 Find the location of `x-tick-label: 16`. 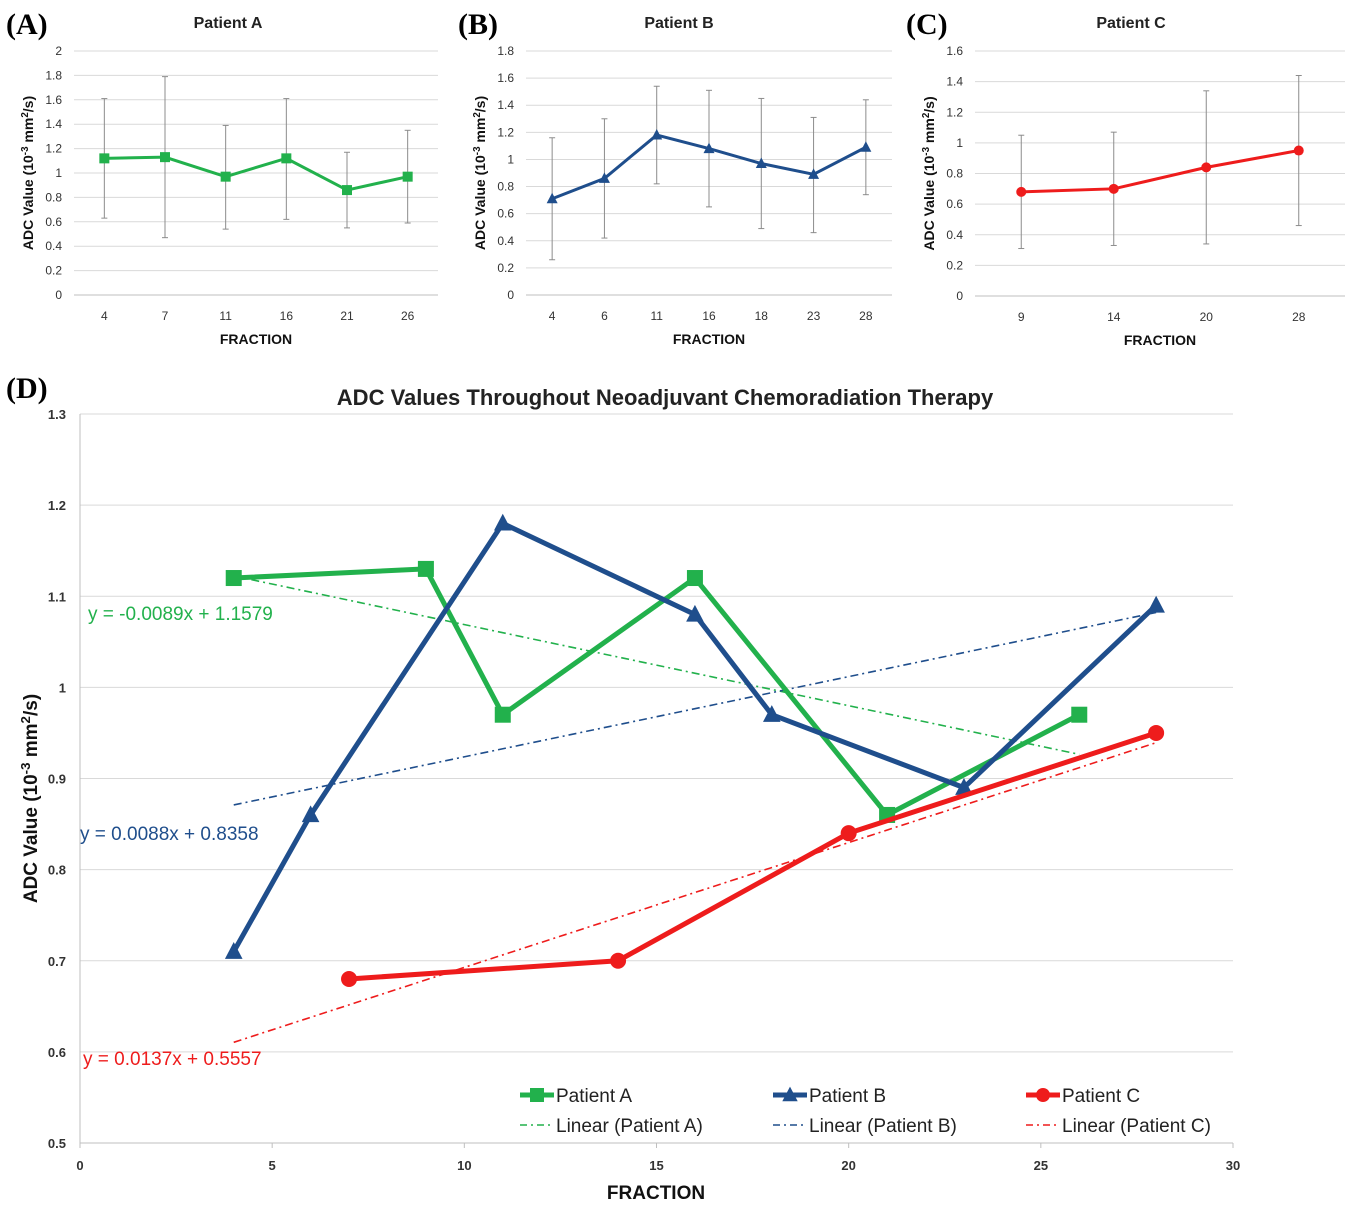

x-tick-label: 16 is located at coordinates (287, 316).